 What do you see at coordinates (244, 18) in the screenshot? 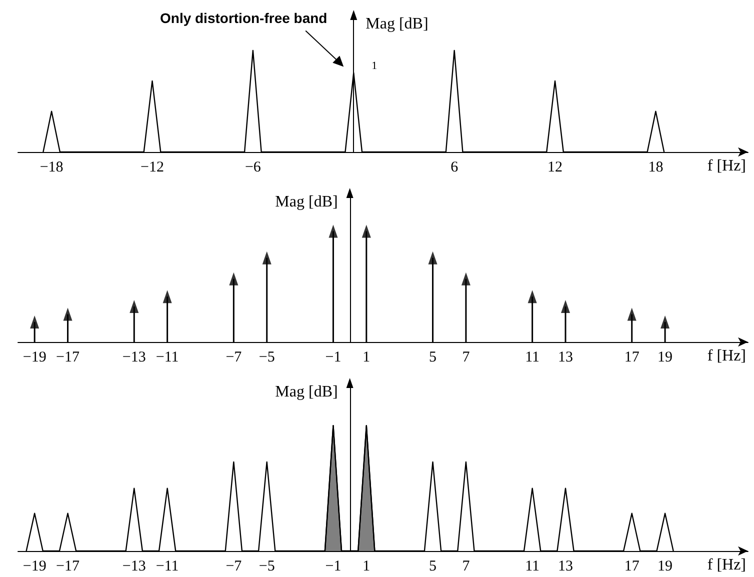
I see `text: Only distortion-free band` at bounding box center [244, 18].